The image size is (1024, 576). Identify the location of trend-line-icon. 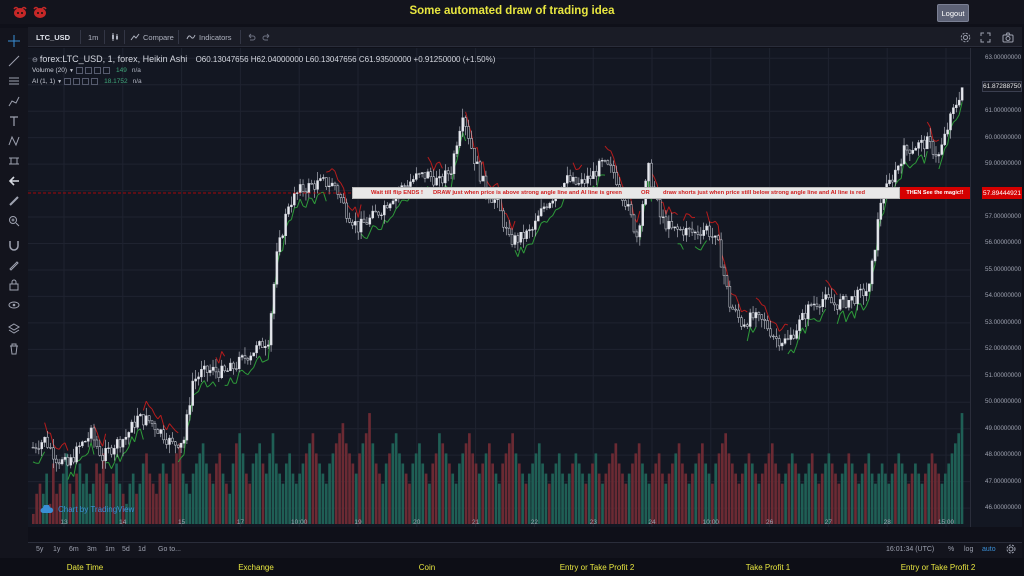
(14, 61).